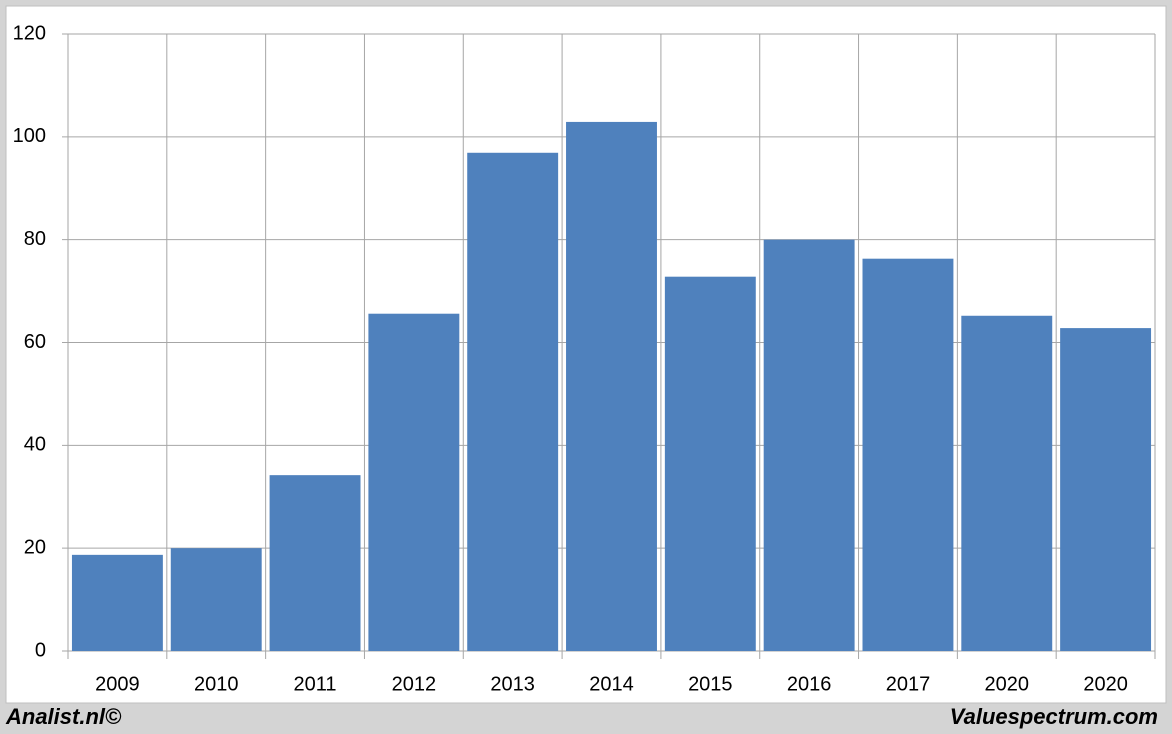 This screenshot has width=1172, height=734. What do you see at coordinates (611, 684) in the screenshot?
I see `x-tick-label: 2014` at bounding box center [611, 684].